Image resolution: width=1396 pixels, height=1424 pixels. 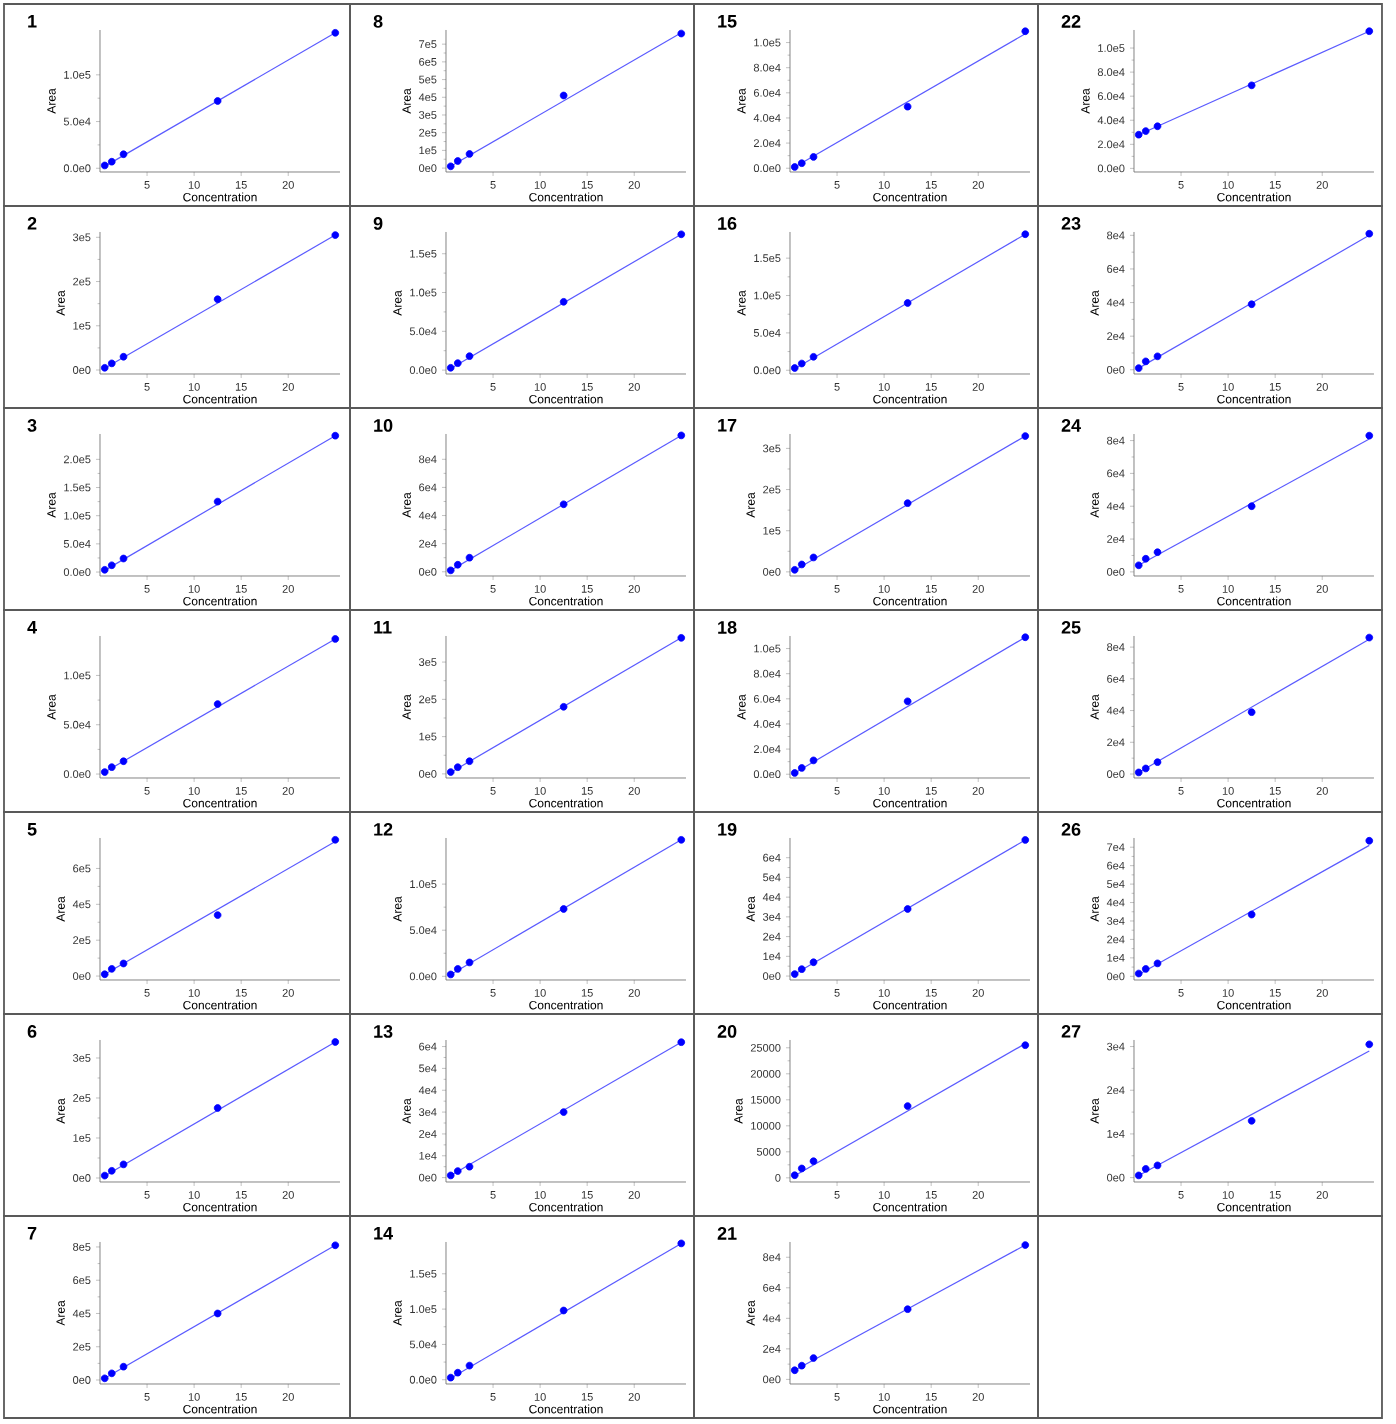 What do you see at coordinates (1071, 829) in the screenshot?
I see `chart-title: 26` at bounding box center [1071, 829].